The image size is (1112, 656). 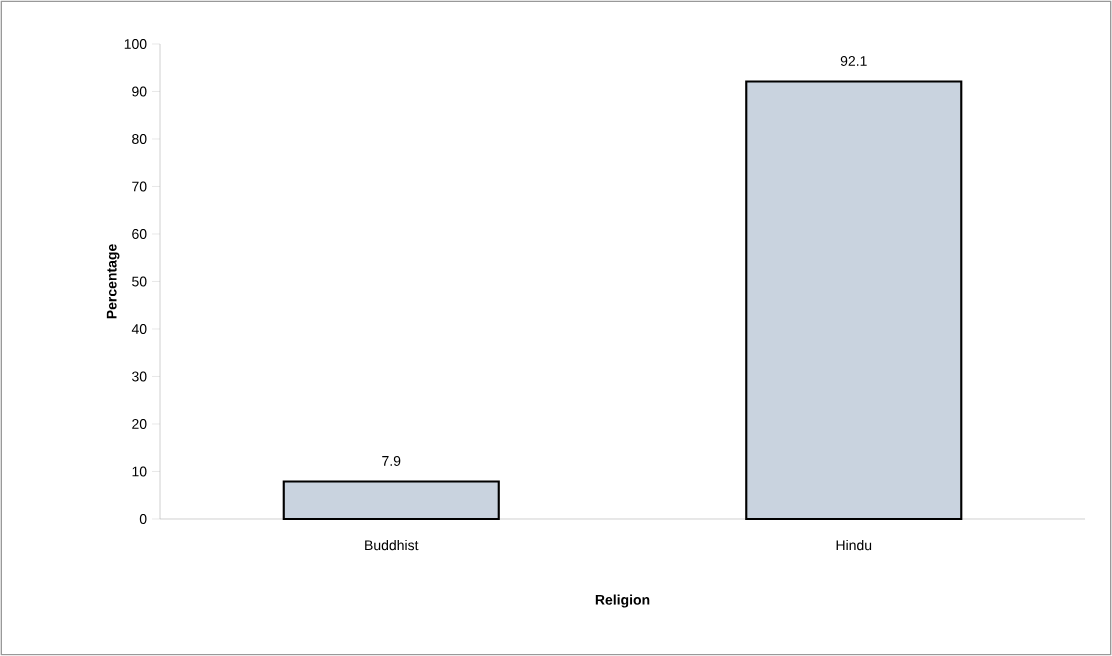 What do you see at coordinates (139, 186) in the screenshot?
I see `y-tick-label: 70` at bounding box center [139, 186].